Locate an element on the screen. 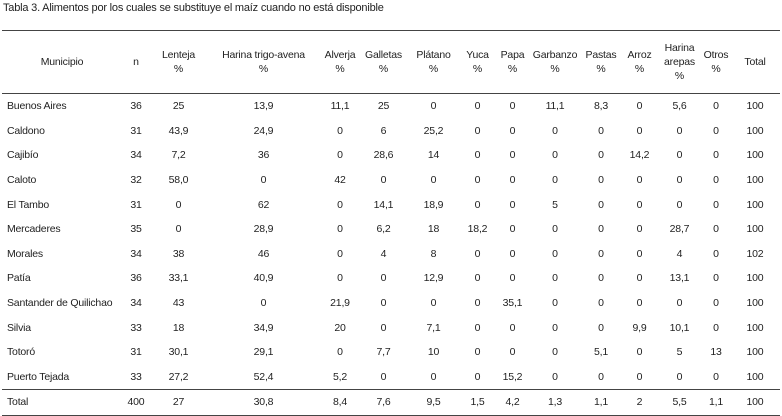 The image size is (782, 416). column-header: Plátano% is located at coordinates (433, 62).